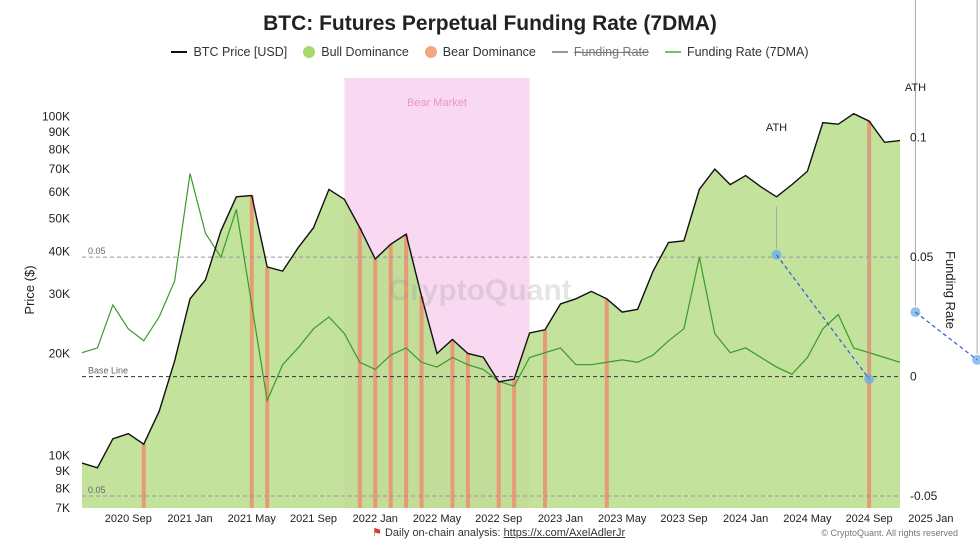  What do you see at coordinates (59, 219) in the screenshot?
I see `y-tick-label: 50K` at bounding box center [59, 219].